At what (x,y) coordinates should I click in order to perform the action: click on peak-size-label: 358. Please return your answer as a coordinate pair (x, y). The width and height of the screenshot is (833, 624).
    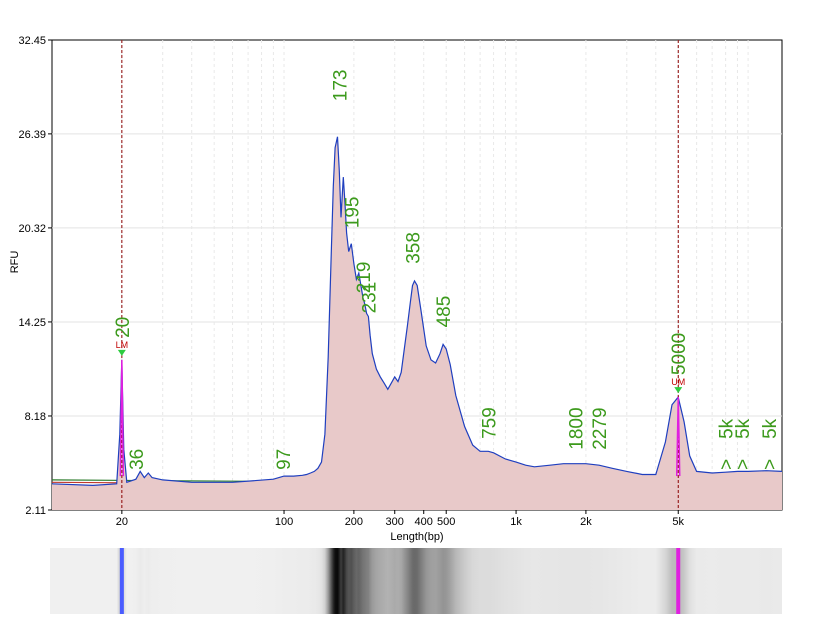
    Looking at the image, I should click on (414, 248).